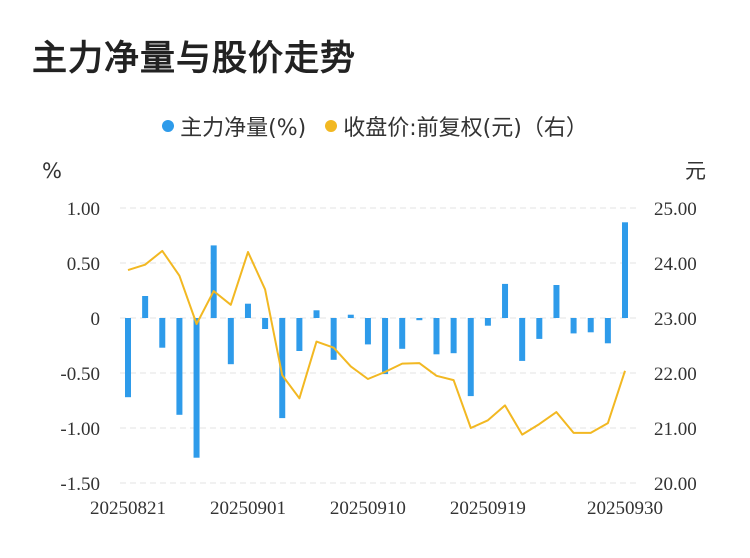 This screenshot has height=558, width=750. What do you see at coordinates (96, 319) in the screenshot?
I see `left-tick-label: 0` at bounding box center [96, 319].